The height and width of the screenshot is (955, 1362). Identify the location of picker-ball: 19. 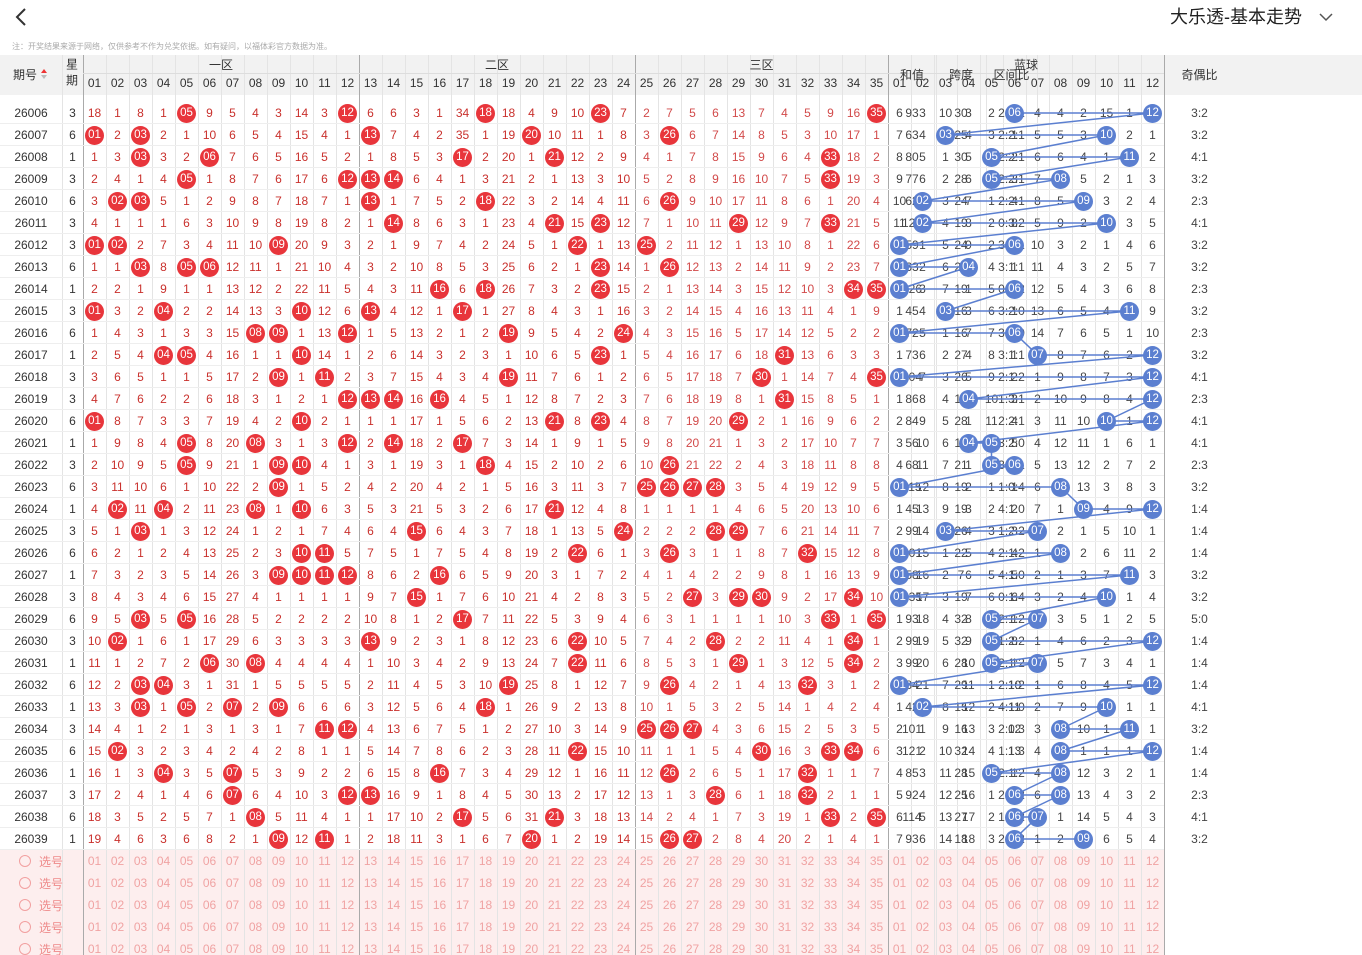
(508, 905).